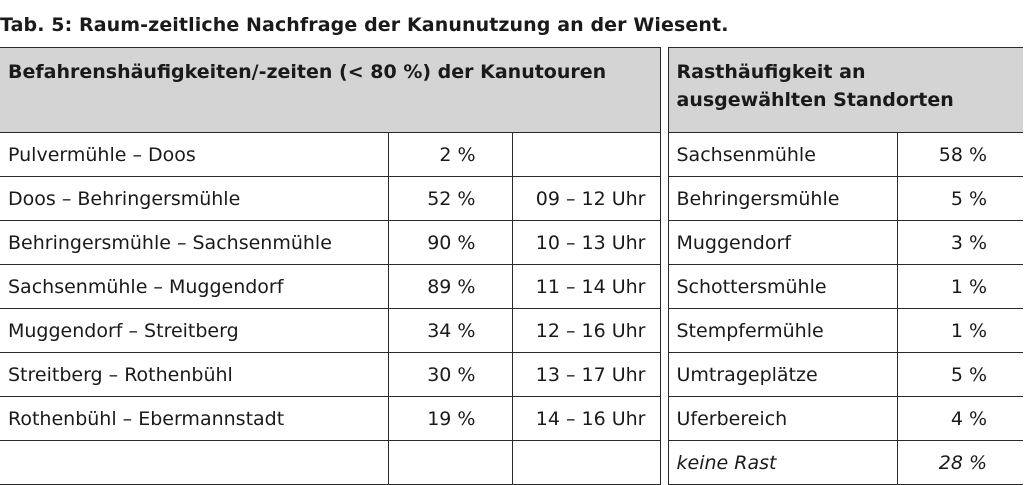  Describe the element at coordinates (782, 330) in the screenshot. I see `place-cell: Stempfermühle` at that location.